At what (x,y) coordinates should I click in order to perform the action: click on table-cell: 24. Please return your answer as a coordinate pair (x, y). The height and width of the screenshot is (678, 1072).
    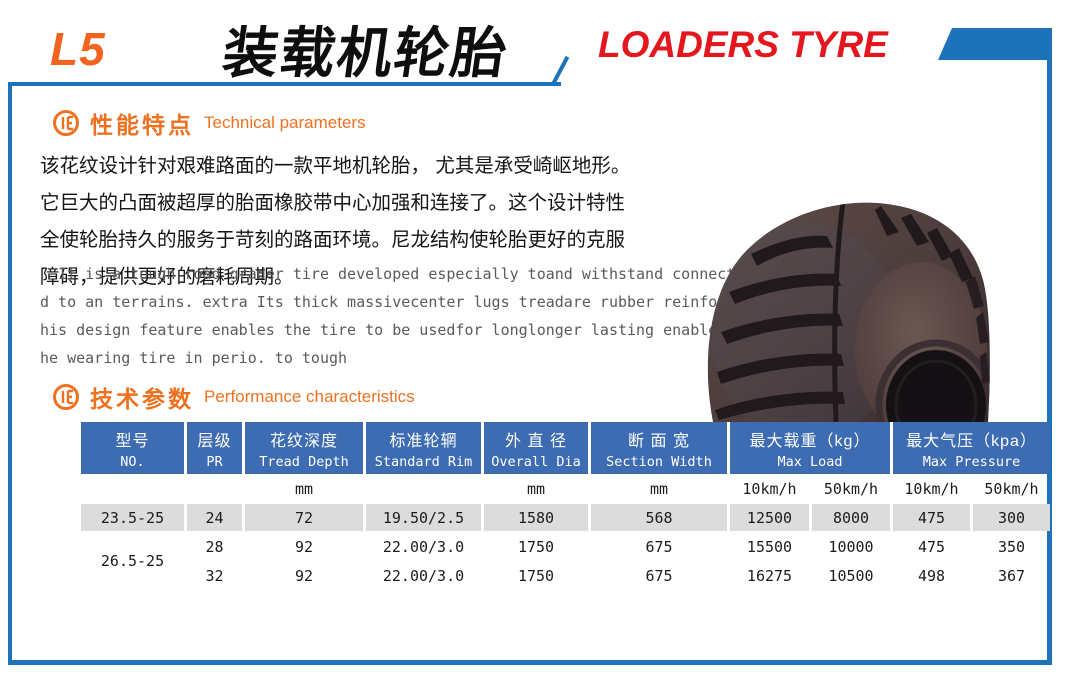
    Looking at the image, I should click on (214, 517).